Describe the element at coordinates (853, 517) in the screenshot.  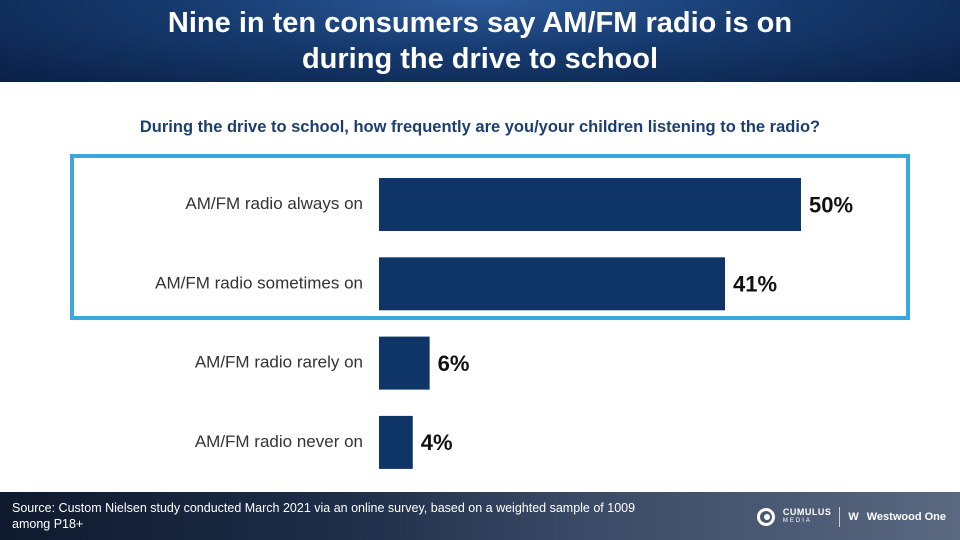
I see `westwood-one-icon: W` at that location.